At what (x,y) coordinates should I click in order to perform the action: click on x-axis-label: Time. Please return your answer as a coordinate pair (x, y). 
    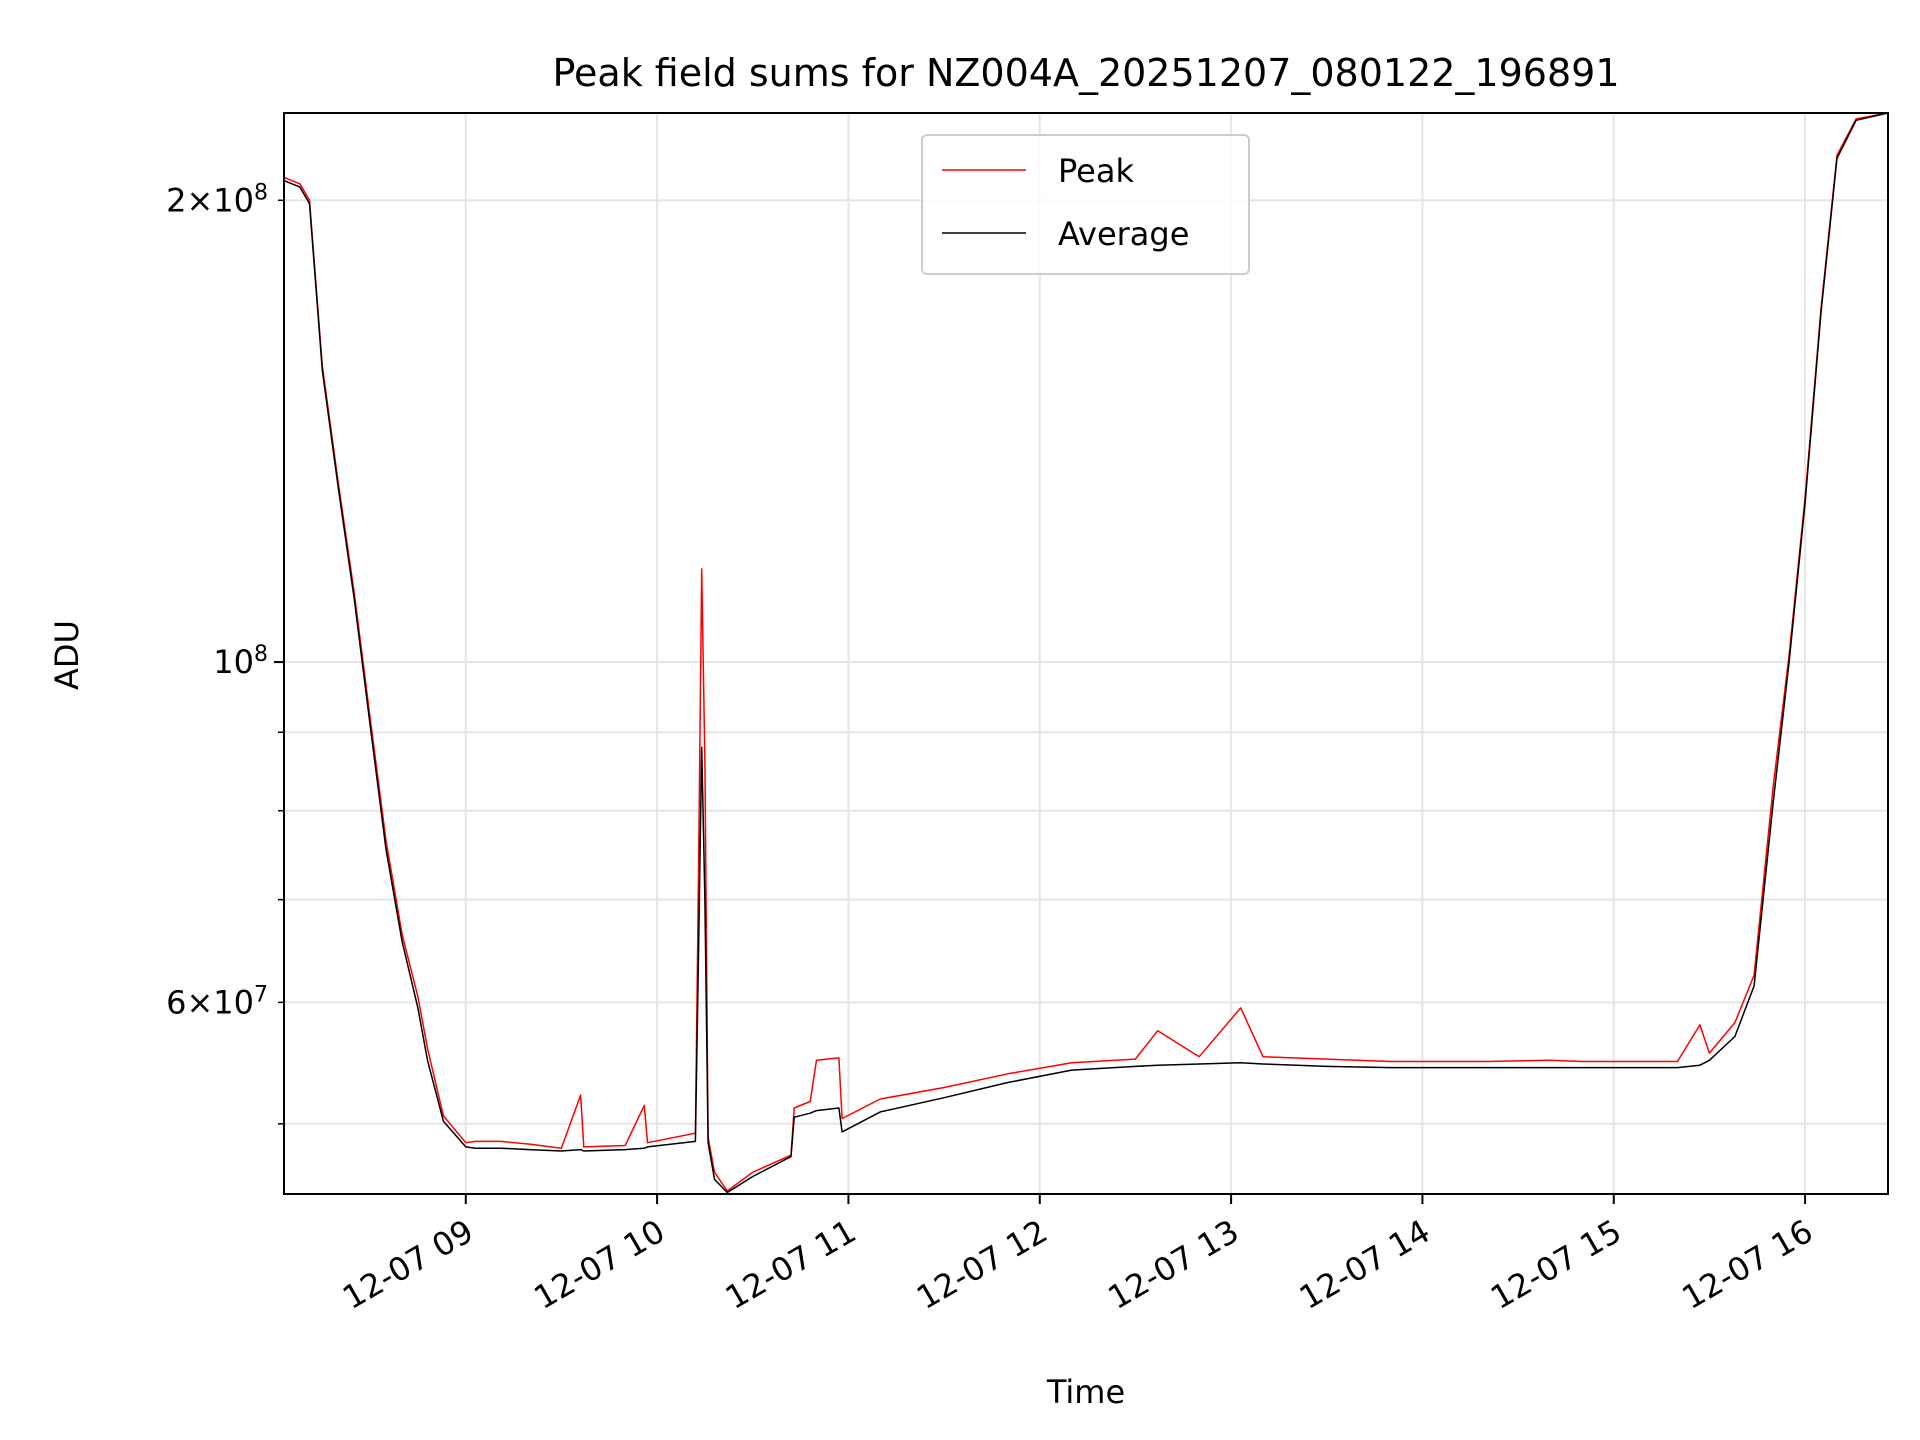
    Looking at the image, I should click on (1085, 1392).